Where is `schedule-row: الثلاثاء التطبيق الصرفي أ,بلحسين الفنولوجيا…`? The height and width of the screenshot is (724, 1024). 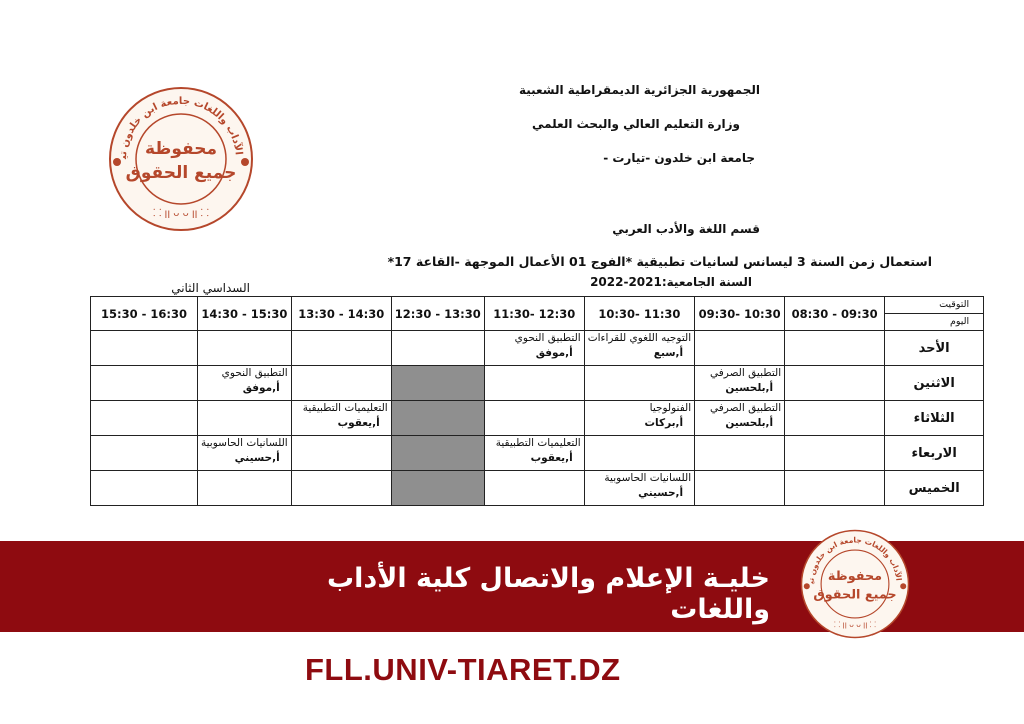 schedule-row: الثلاثاء التطبيق الصرفي أ,بلحسين الفنولوجيا… is located at coordinates (537, 418).